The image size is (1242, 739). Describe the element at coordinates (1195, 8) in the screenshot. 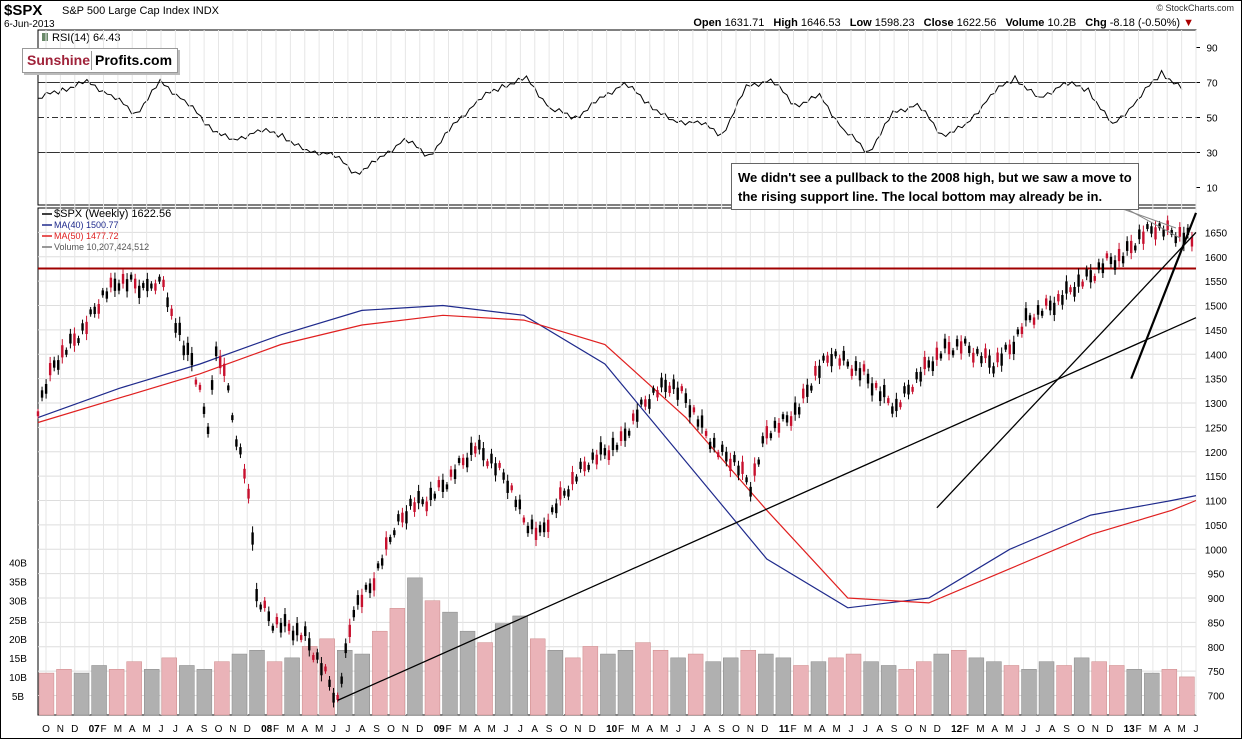

I see `stockcharts-credit: © StockCharts.com` at that location.